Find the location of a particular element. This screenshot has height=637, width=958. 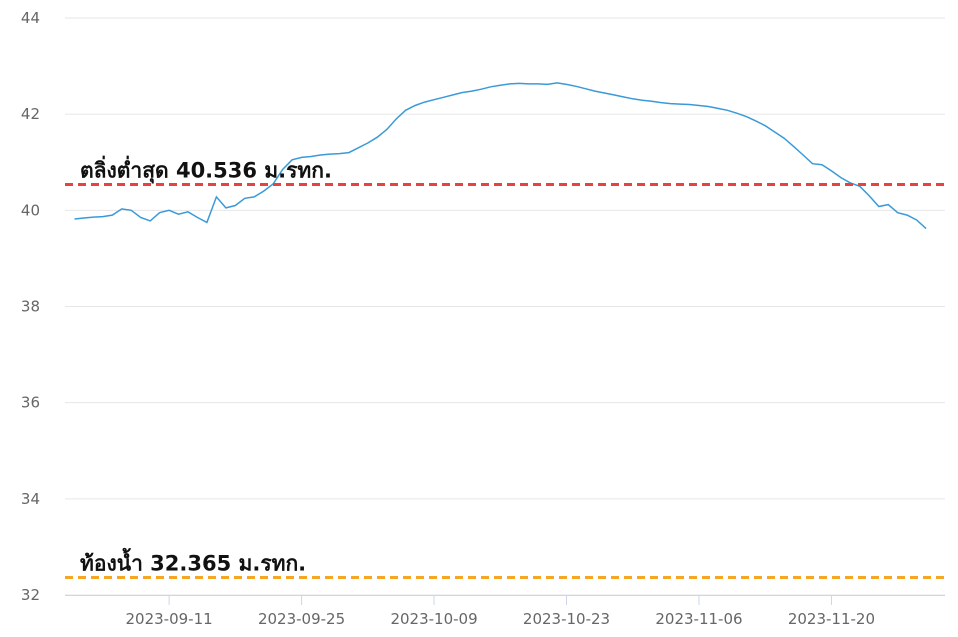

x-tick-label: 2023-10-23 is located at coordinates (566, 619).